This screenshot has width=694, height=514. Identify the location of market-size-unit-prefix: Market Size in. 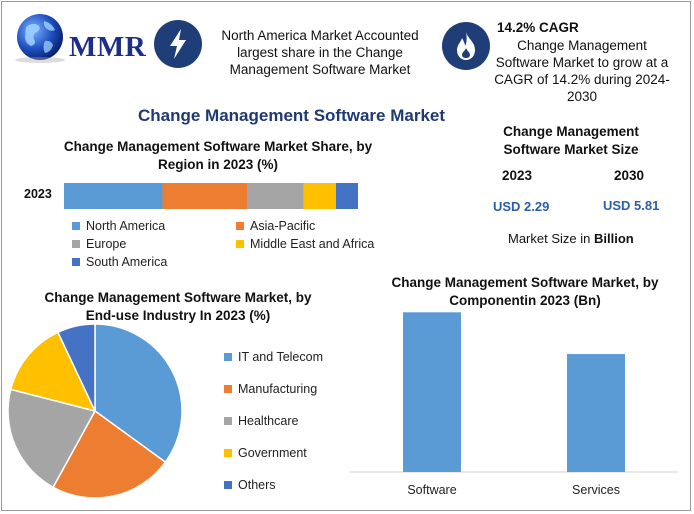
(551, 238).